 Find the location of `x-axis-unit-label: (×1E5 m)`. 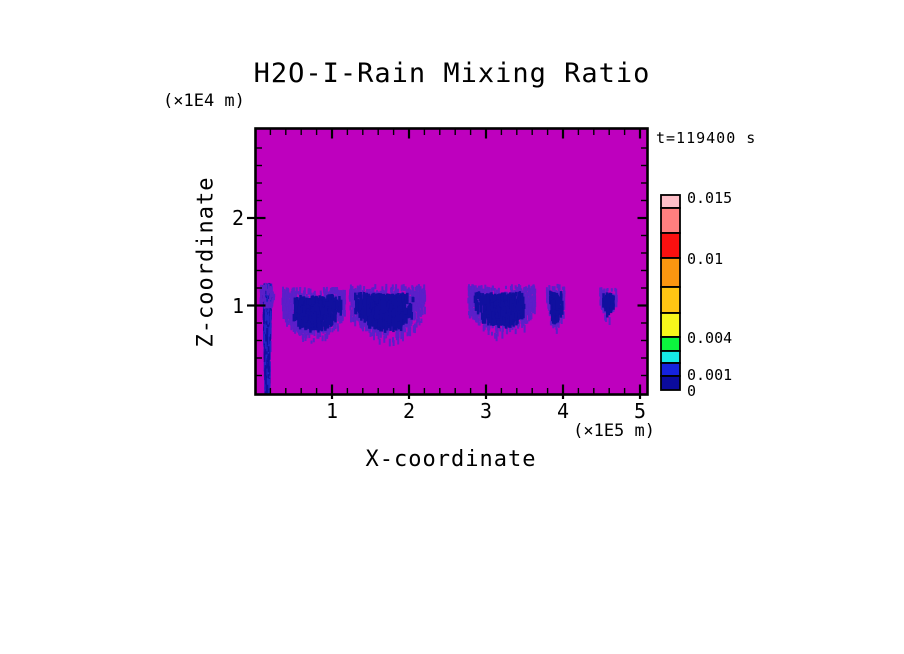

x-axis-unit-label: (×1E5 m) is located at coordinates (614, 431).